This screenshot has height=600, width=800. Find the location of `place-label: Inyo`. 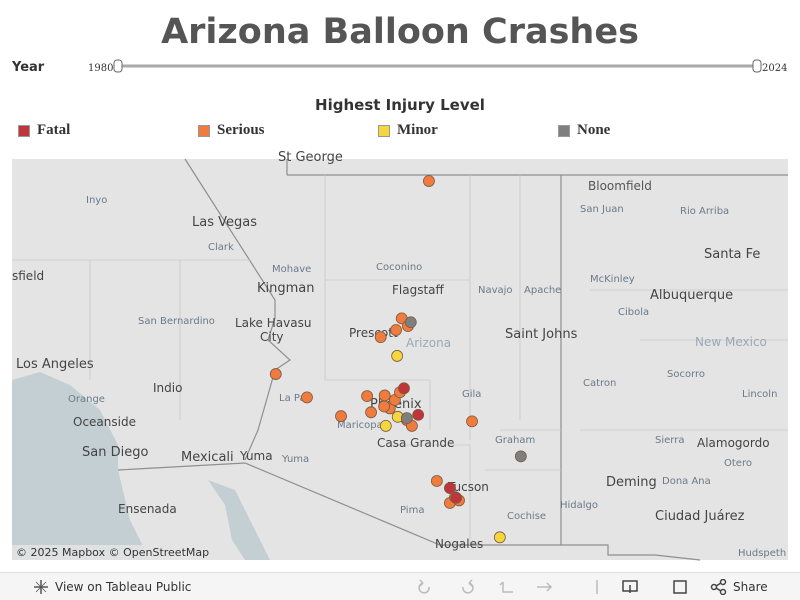

place-label: Inyo is located at coordinates (96, 200).